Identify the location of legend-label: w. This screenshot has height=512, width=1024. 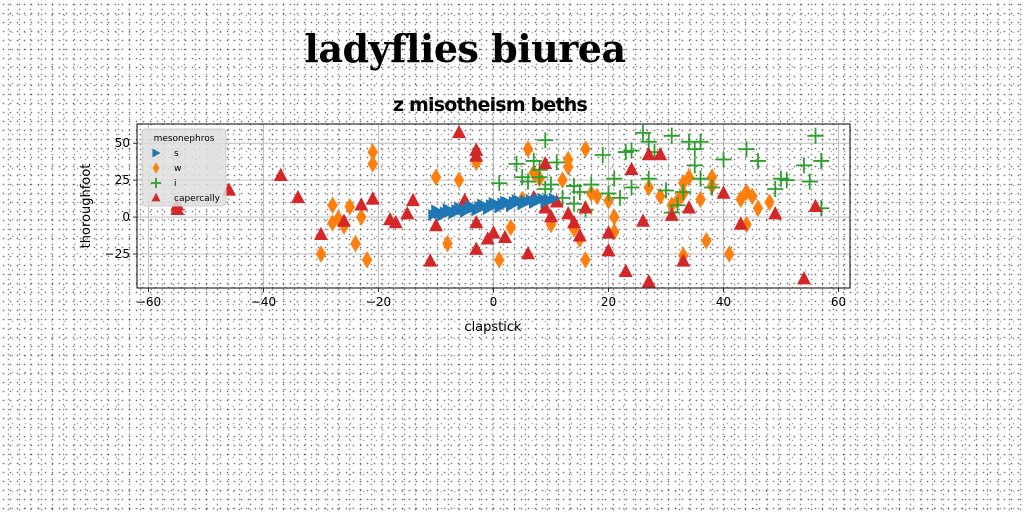
(177, 169).